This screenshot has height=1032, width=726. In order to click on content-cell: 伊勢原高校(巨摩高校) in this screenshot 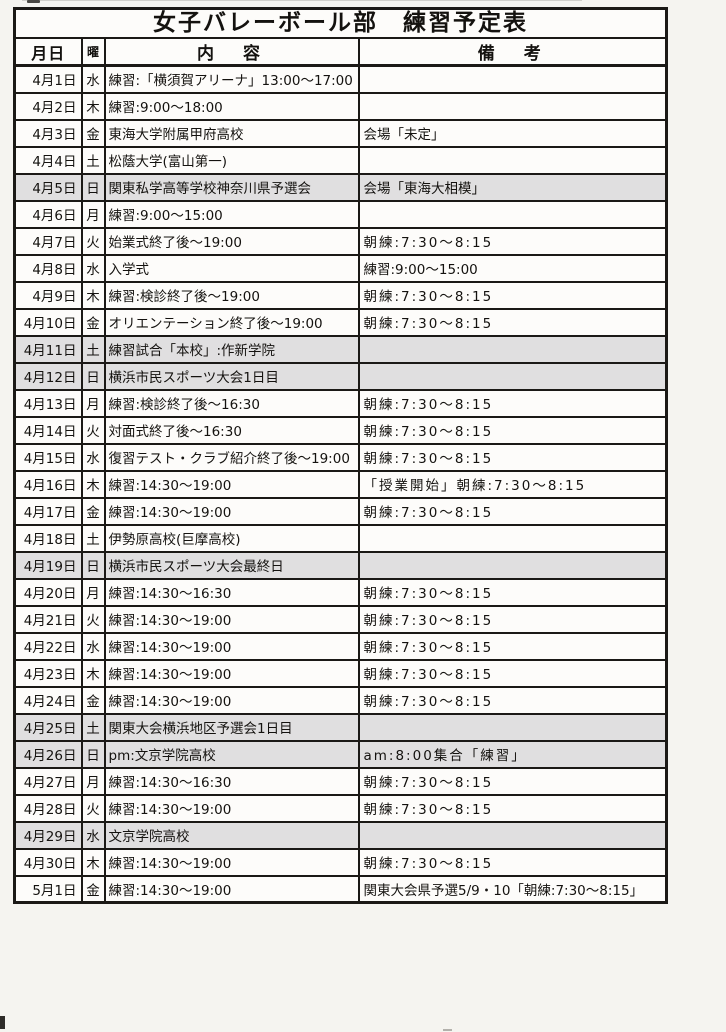, I will do `click(231, 538)`.